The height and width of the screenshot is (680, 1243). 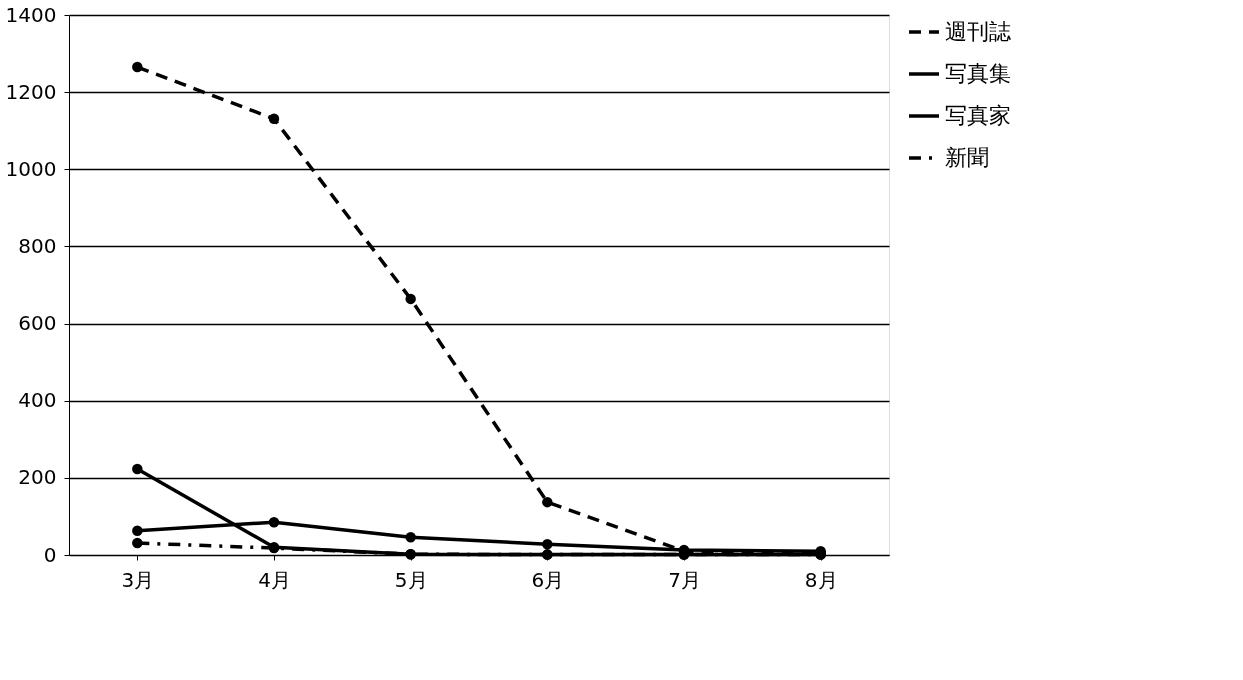 What do you see at coordinates (967, 157) in the screenshot?
I see `legend-label: 新聞` at bounding box center [967, 157].